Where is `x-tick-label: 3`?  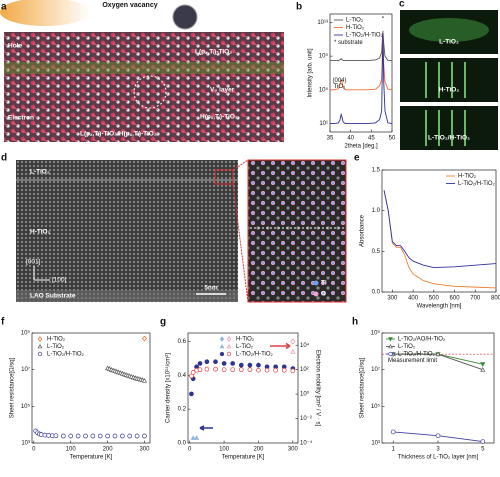
x-tick-label: 3 is located at coordinates (438, 450).